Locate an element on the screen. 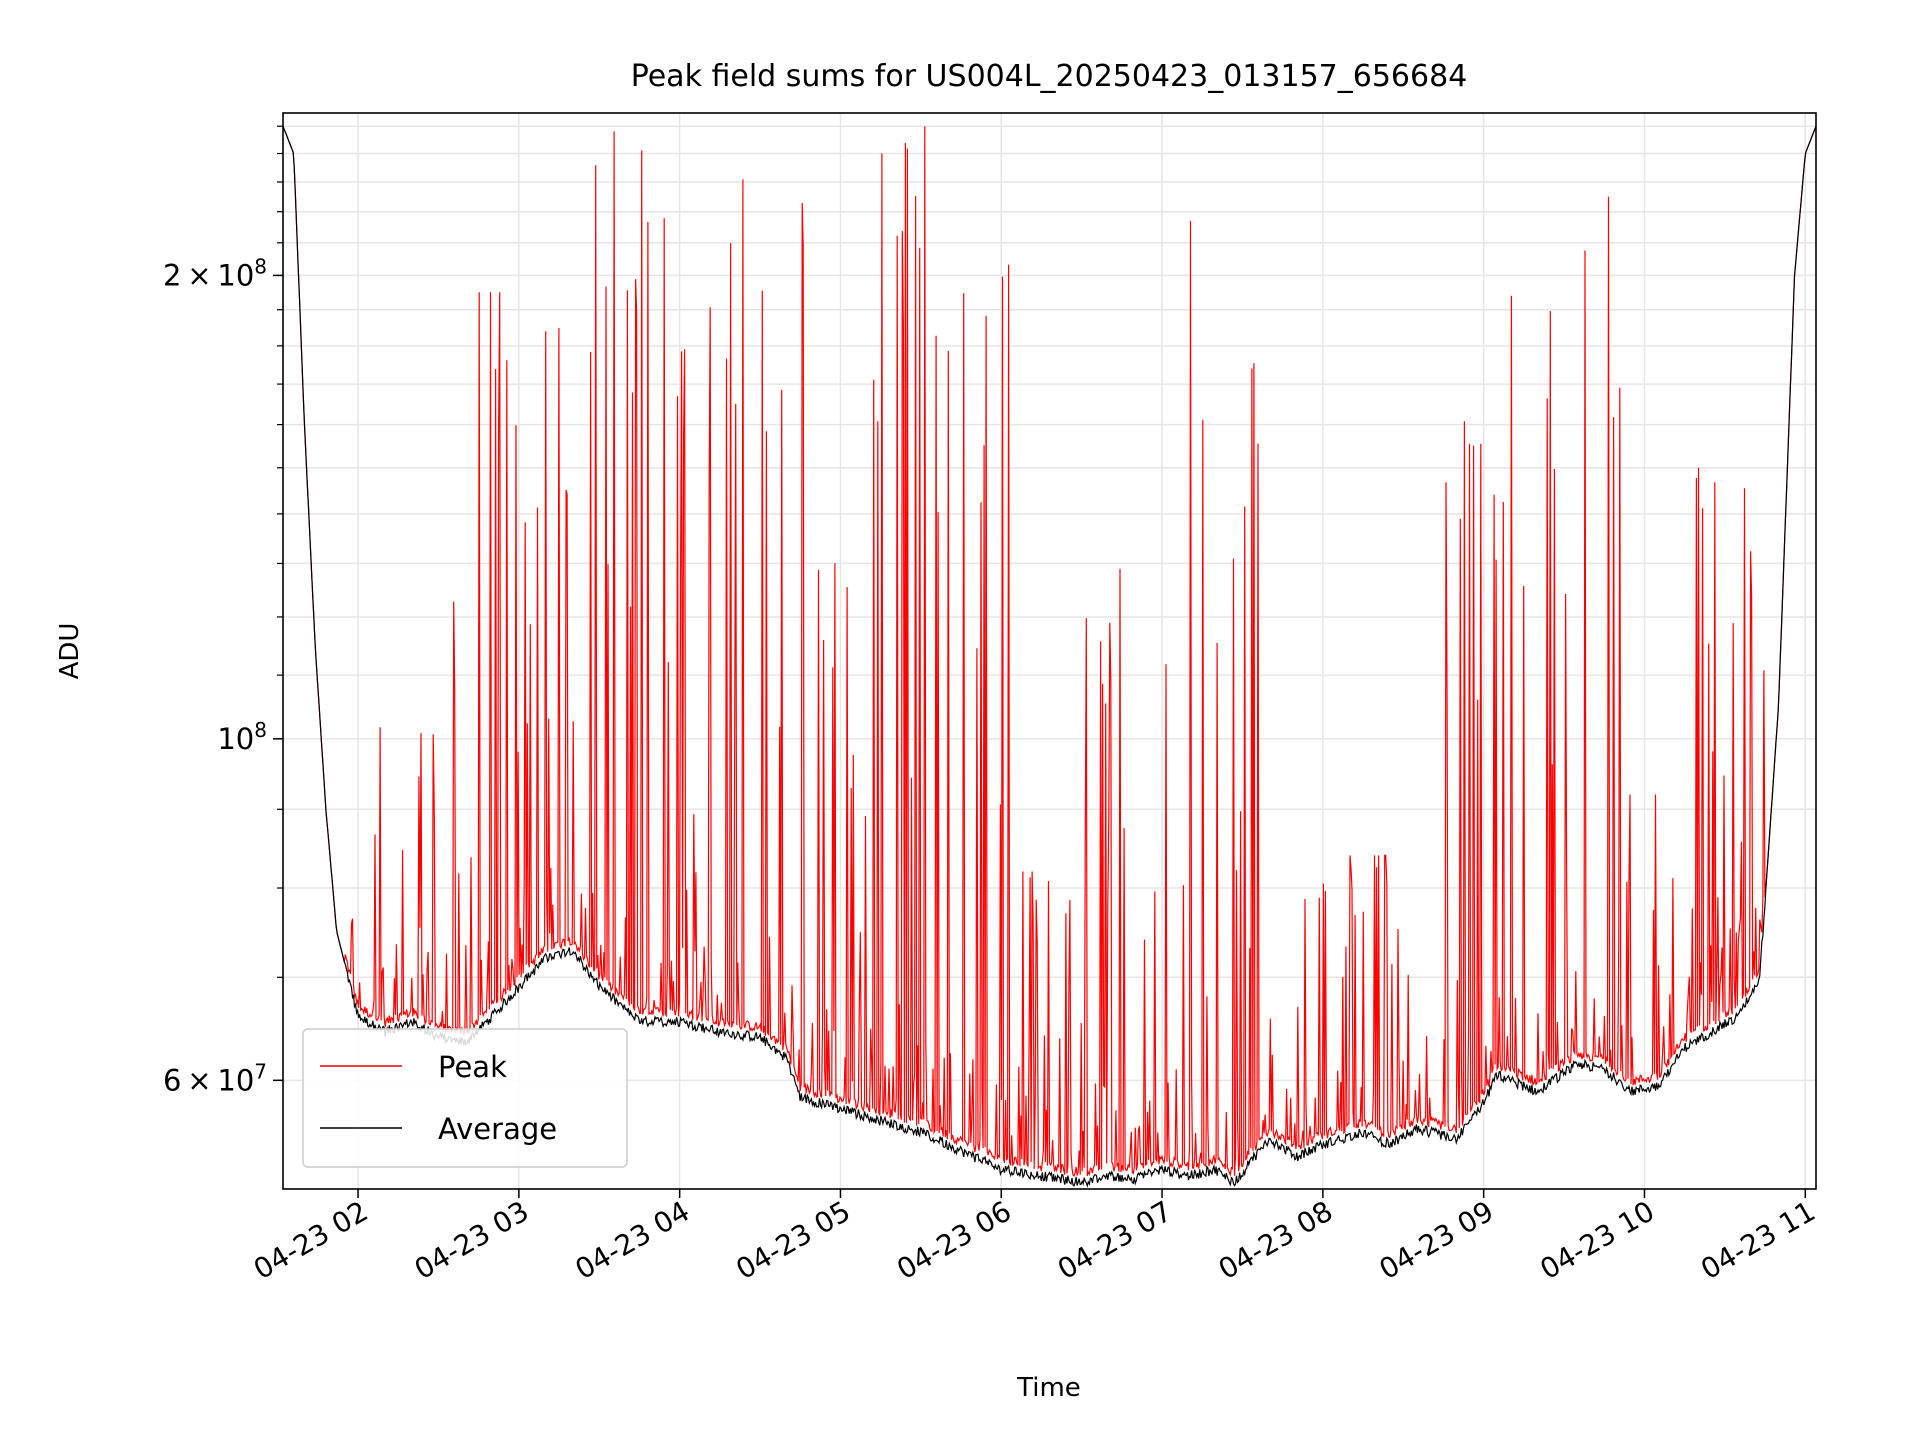 The image size is (1920, 1440). y-axis-label: ADU is located at coordinates (70, 651).